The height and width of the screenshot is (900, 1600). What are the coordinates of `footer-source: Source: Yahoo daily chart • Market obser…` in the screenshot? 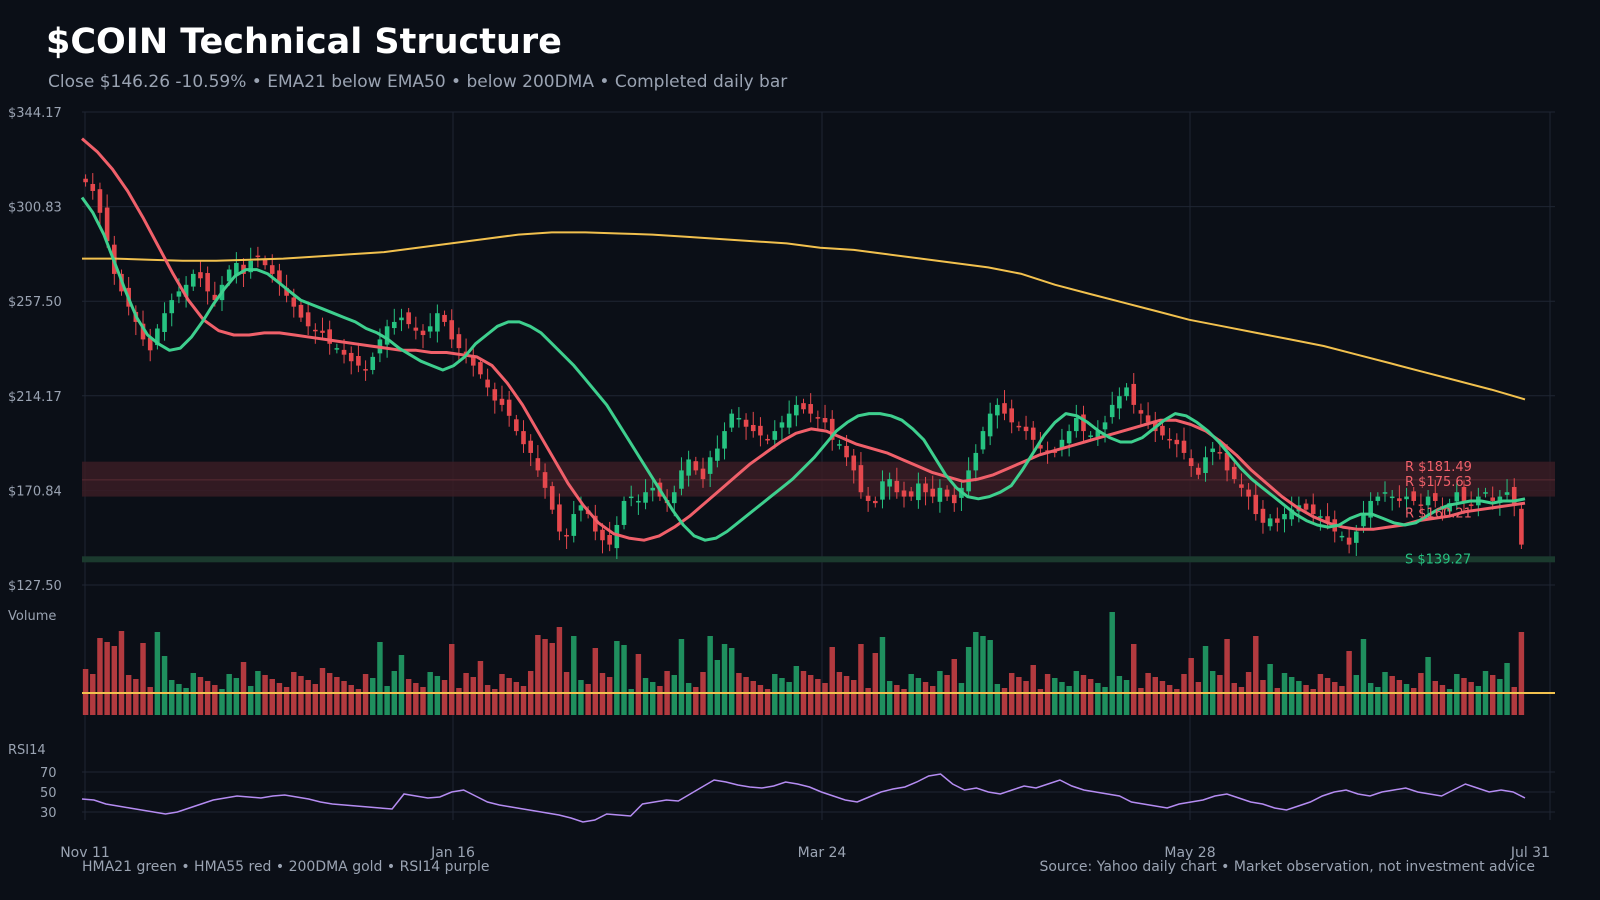 It's located at (1287, 867).